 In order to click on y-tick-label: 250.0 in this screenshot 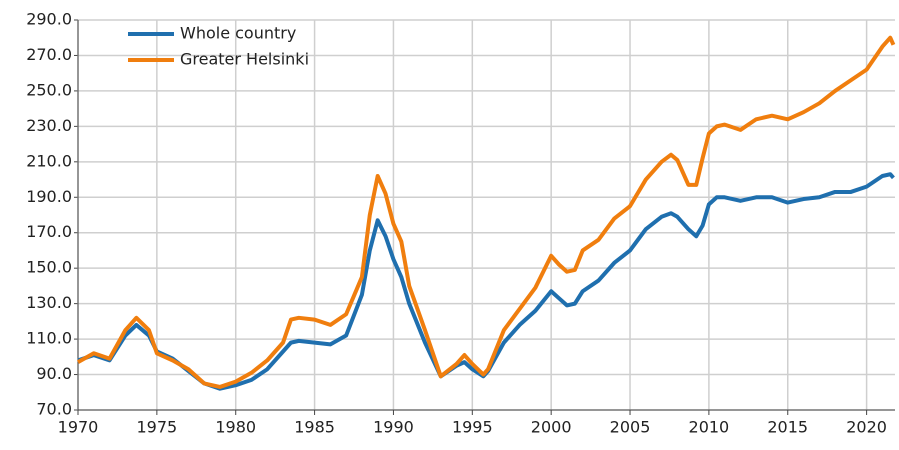, I will do `click(49, 89)`.